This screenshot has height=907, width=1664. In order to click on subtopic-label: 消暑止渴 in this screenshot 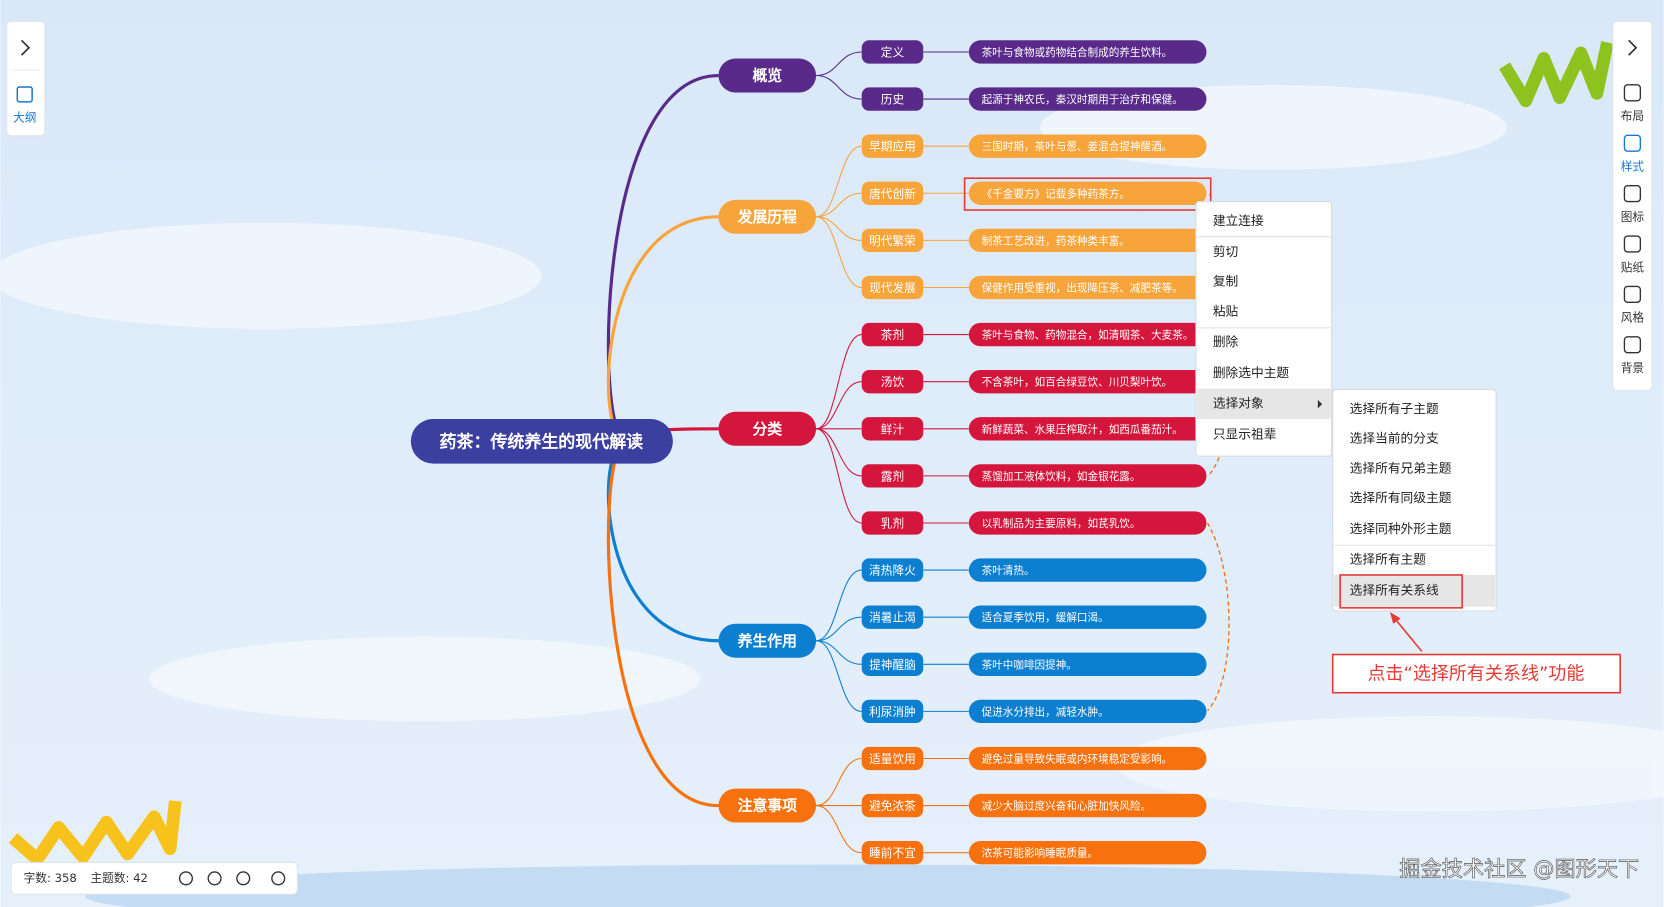, I will do `click(892, 618)`.